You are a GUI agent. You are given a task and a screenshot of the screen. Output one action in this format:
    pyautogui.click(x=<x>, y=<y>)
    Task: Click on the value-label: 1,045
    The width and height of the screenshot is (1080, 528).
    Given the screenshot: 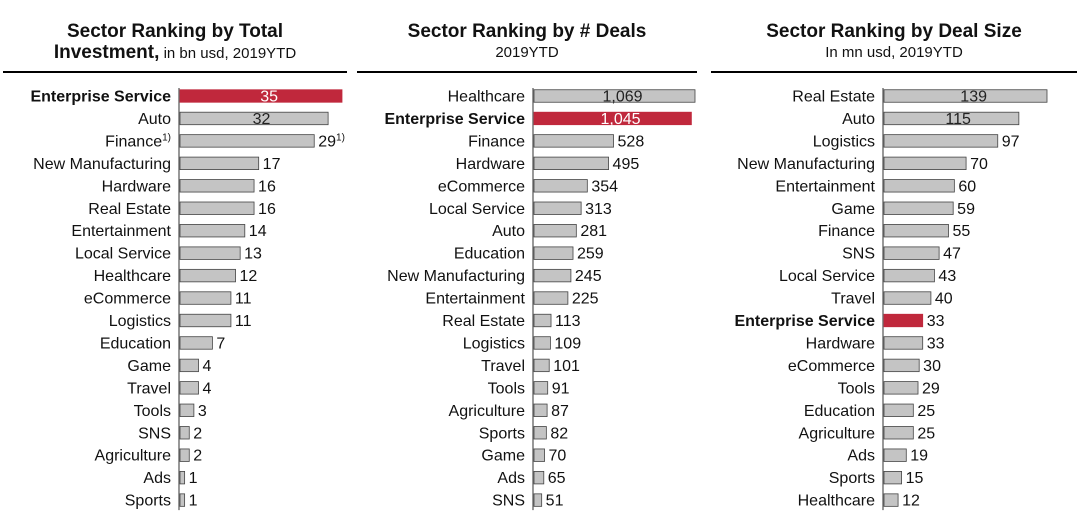 What is the action you would take?
    pyautogui.click(x=621, y=119)
    